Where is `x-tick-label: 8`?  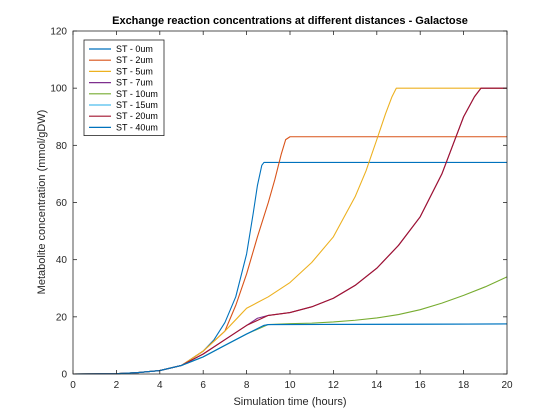 x-tick-label: 8 is located at coordinates (247, 385).